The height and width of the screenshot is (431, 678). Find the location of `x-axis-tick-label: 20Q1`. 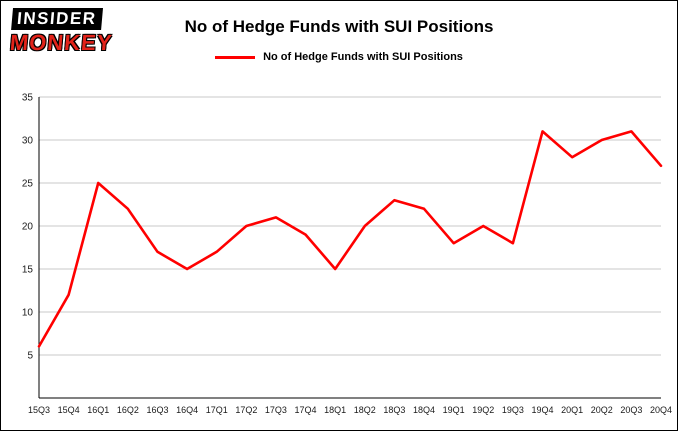

x-axis-tick-label: 20Q1 is located at coordinates (572, 410).